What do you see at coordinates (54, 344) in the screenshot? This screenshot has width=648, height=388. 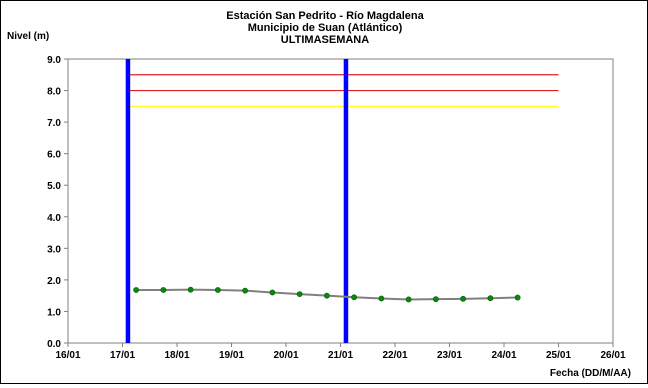 I see `y-tick-label-0: 0.0` at bounding box center [54, 344].